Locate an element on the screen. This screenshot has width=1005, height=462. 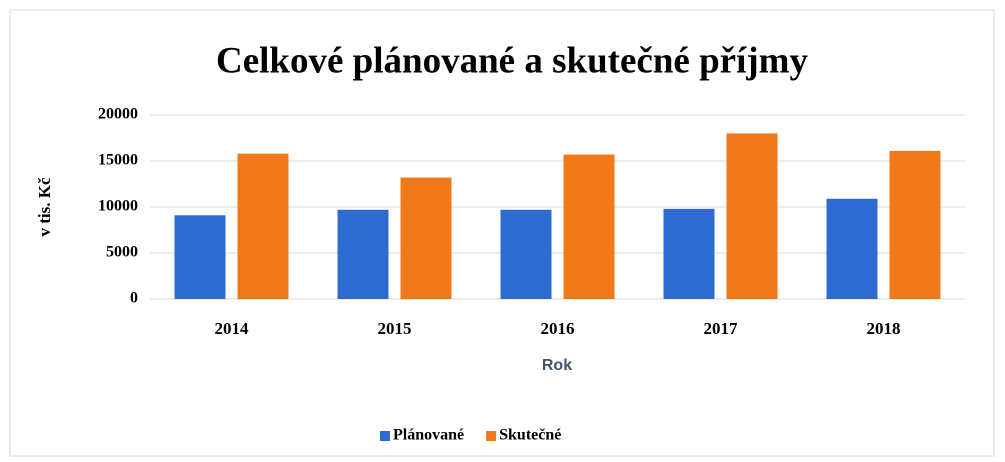
y-tick-label: 10000 is located at coordinates (118, 206).